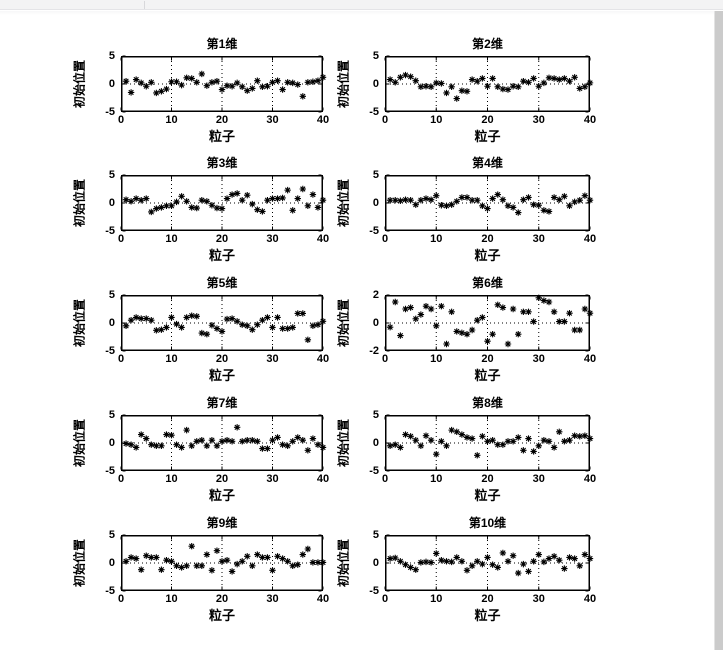  I want to click on subplot-title: 第2维, so click(487, 44).